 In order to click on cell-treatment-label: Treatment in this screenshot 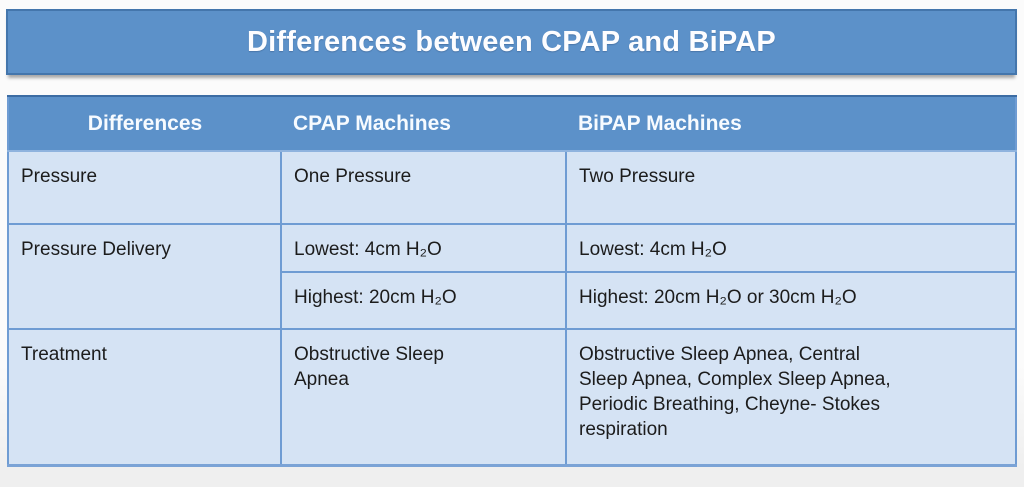, I will do `click(144, 397)`.